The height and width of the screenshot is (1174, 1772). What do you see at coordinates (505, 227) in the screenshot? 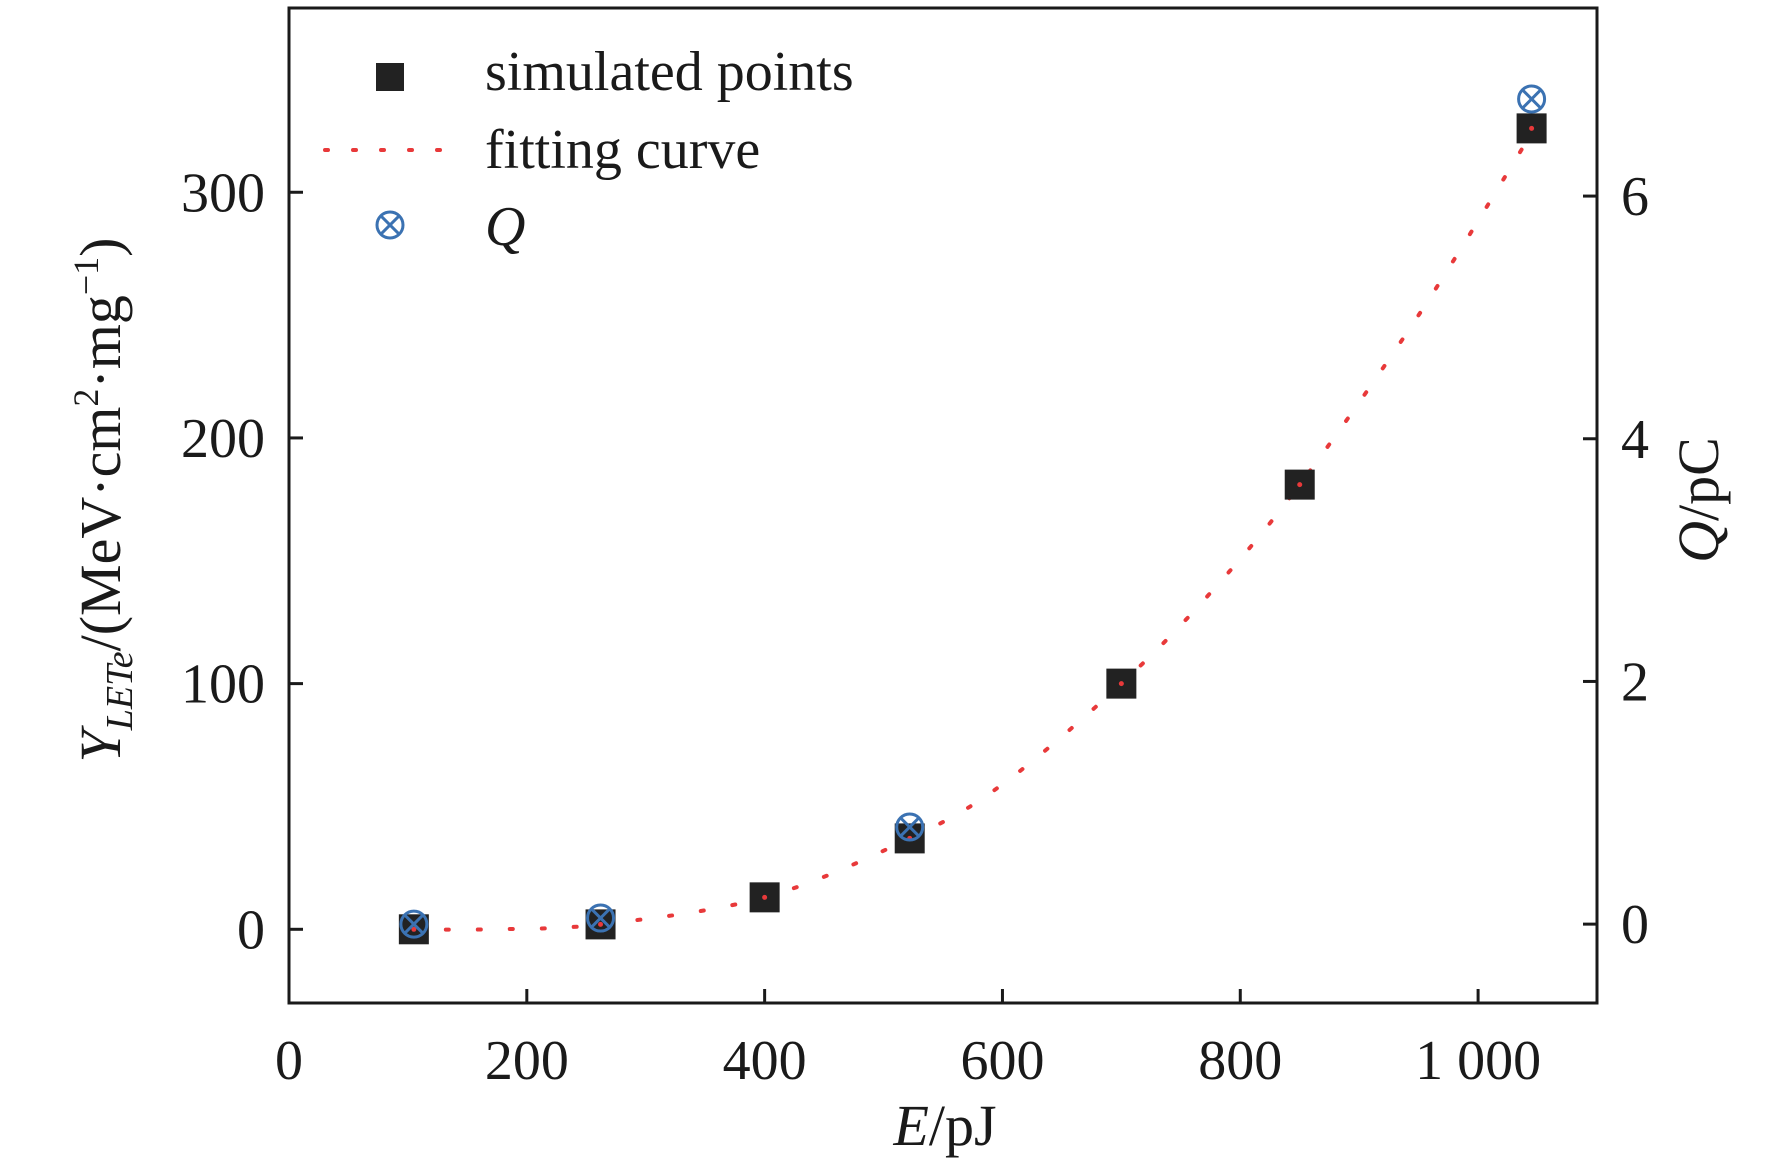
I see `legend-label: Q` at bounding box center [505, 227].